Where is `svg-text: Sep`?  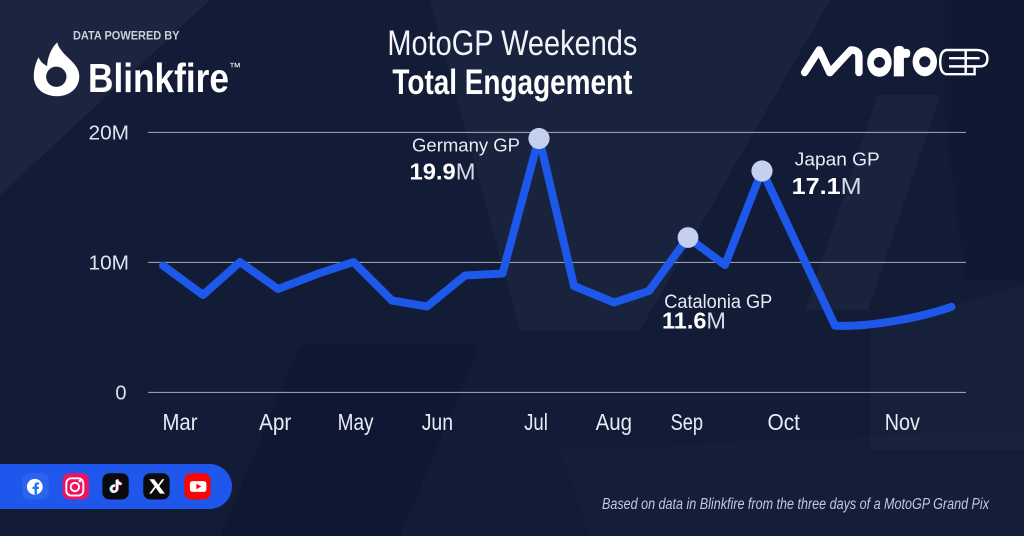
svg-text: Sep is located at coordinates (687, 422).